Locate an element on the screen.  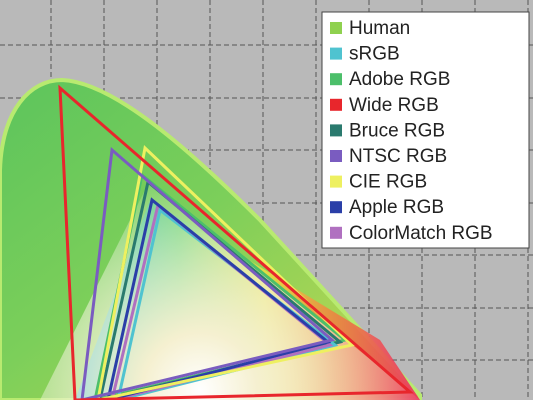
legend-label: Human is located at coordinates (379, 28).